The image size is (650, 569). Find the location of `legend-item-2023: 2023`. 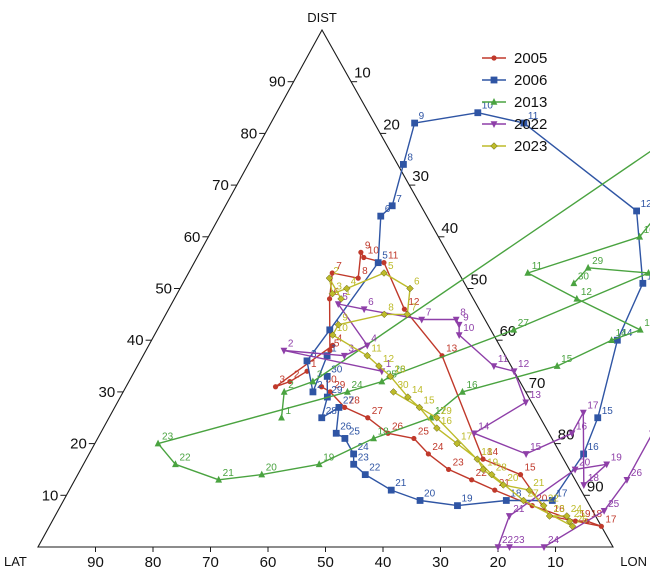

legend-item-2023: 2023 is located at coordinates (514, 146).